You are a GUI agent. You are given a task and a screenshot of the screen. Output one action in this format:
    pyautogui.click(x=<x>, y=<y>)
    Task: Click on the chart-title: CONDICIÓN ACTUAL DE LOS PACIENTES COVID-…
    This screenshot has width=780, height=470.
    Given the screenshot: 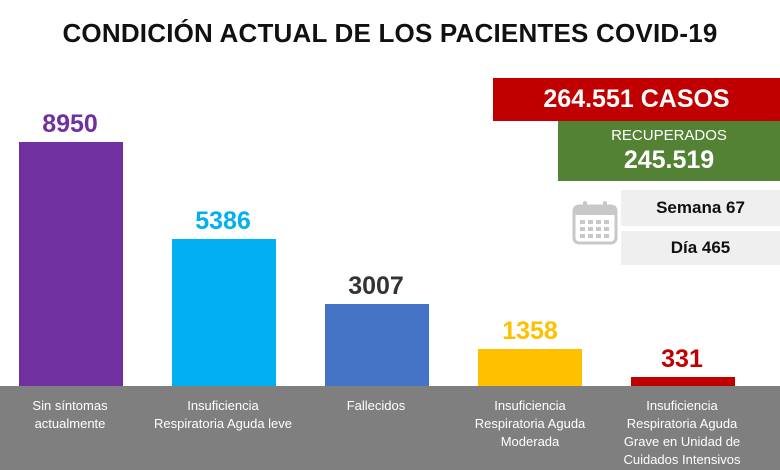 What is the action you would take?
    pyautogui.click(x=390, y=33)
    